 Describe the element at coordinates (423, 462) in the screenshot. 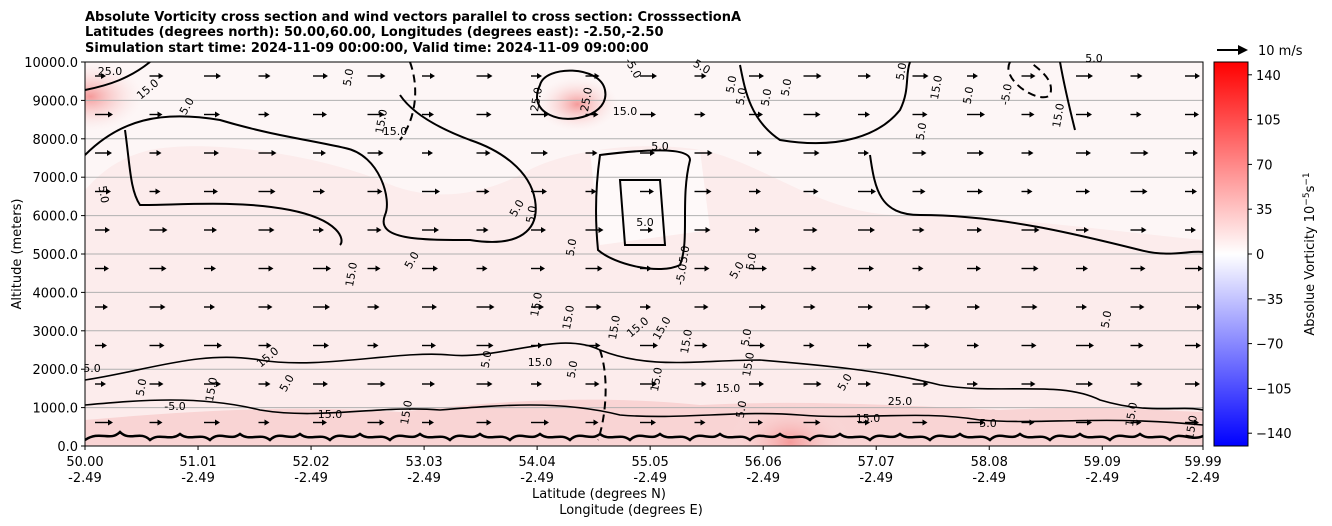

I see `x-tick-label-lat: 53.03` at that location.